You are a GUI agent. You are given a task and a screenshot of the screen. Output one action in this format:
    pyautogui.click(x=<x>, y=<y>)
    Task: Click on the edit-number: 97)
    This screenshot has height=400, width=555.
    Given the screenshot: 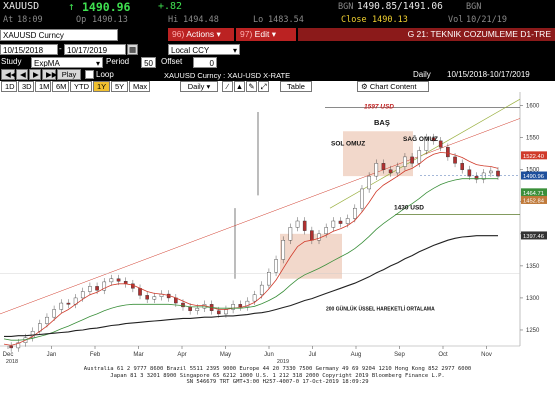 What is the action you would take?
    pyautogui.click(x=246, y=34)
    